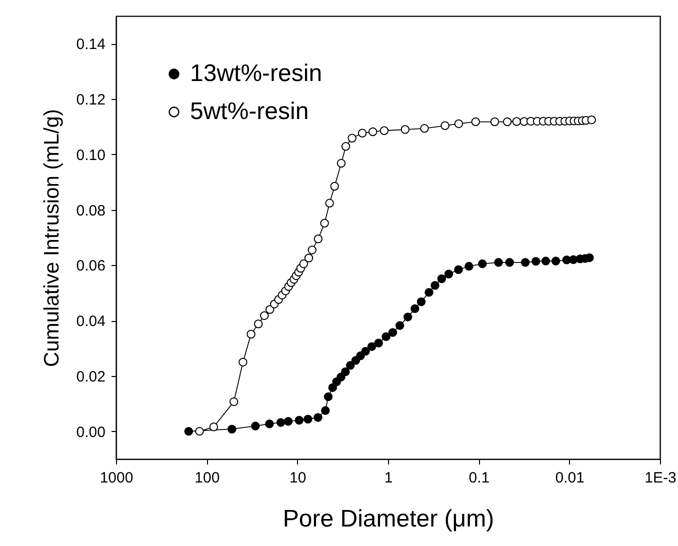  Describe the element at coordinates (91, 100) in the screenshot. I see `y-tick-label: 0.12` at that location.